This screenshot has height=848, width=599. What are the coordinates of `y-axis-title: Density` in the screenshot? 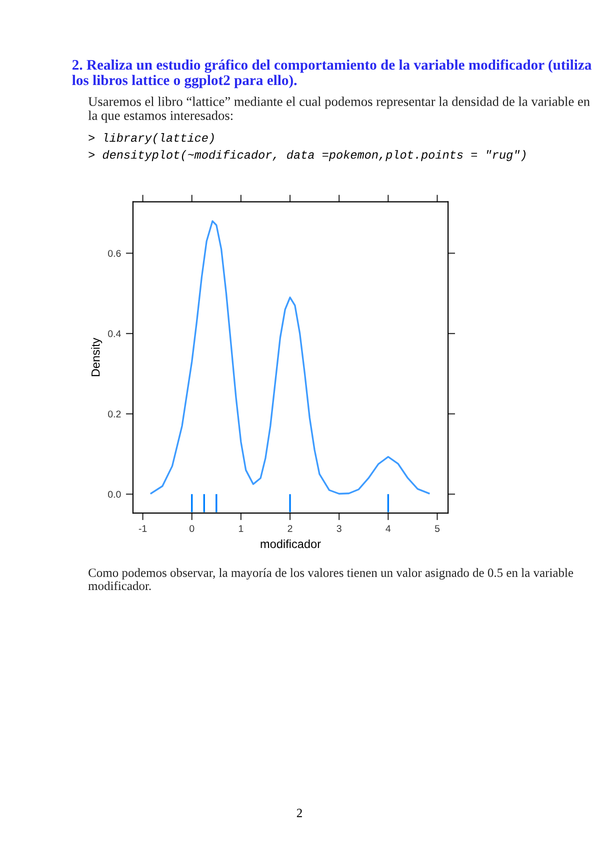 It's located at (96, 357).